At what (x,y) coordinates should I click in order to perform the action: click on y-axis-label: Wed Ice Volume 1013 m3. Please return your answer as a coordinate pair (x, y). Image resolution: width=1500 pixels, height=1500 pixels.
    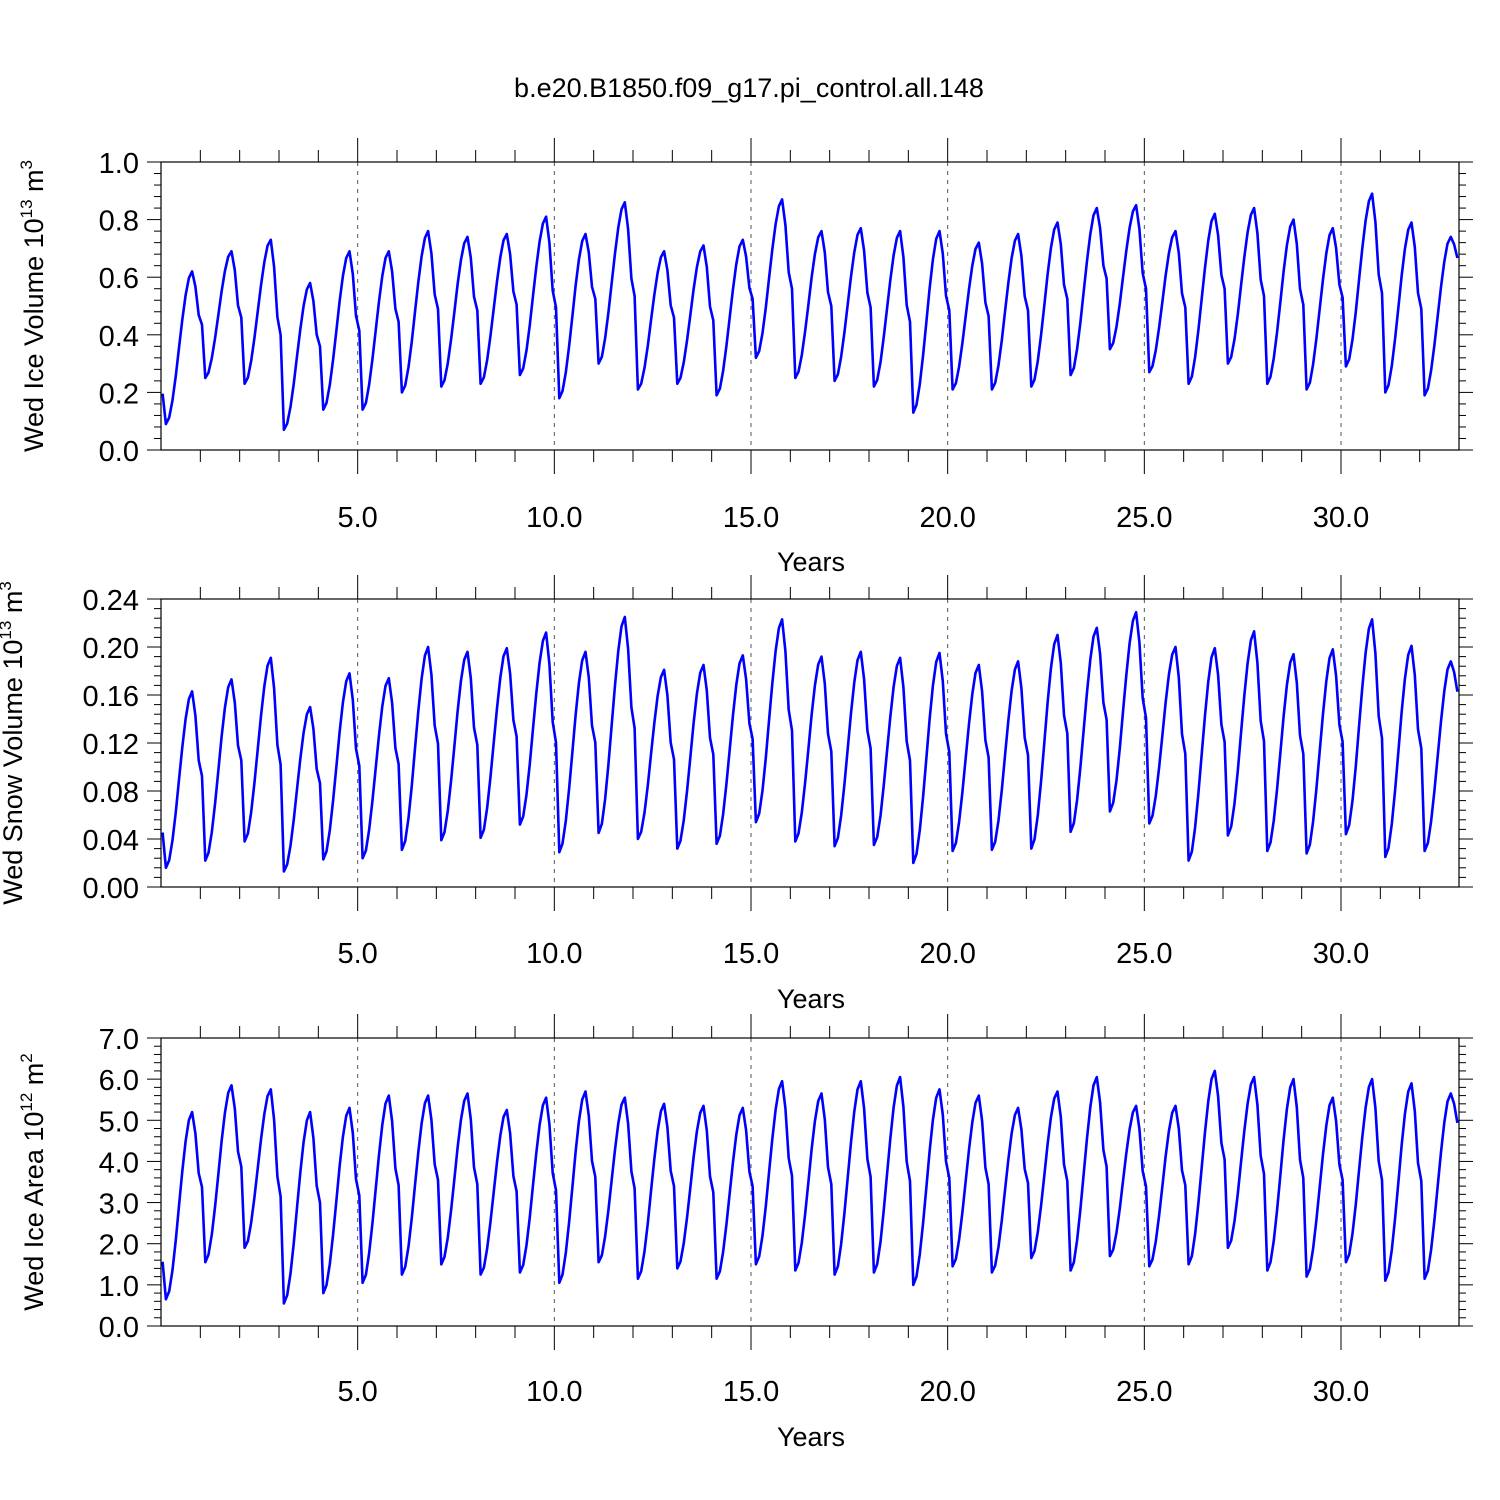
    Looking at the image, I should click on (33, 306).